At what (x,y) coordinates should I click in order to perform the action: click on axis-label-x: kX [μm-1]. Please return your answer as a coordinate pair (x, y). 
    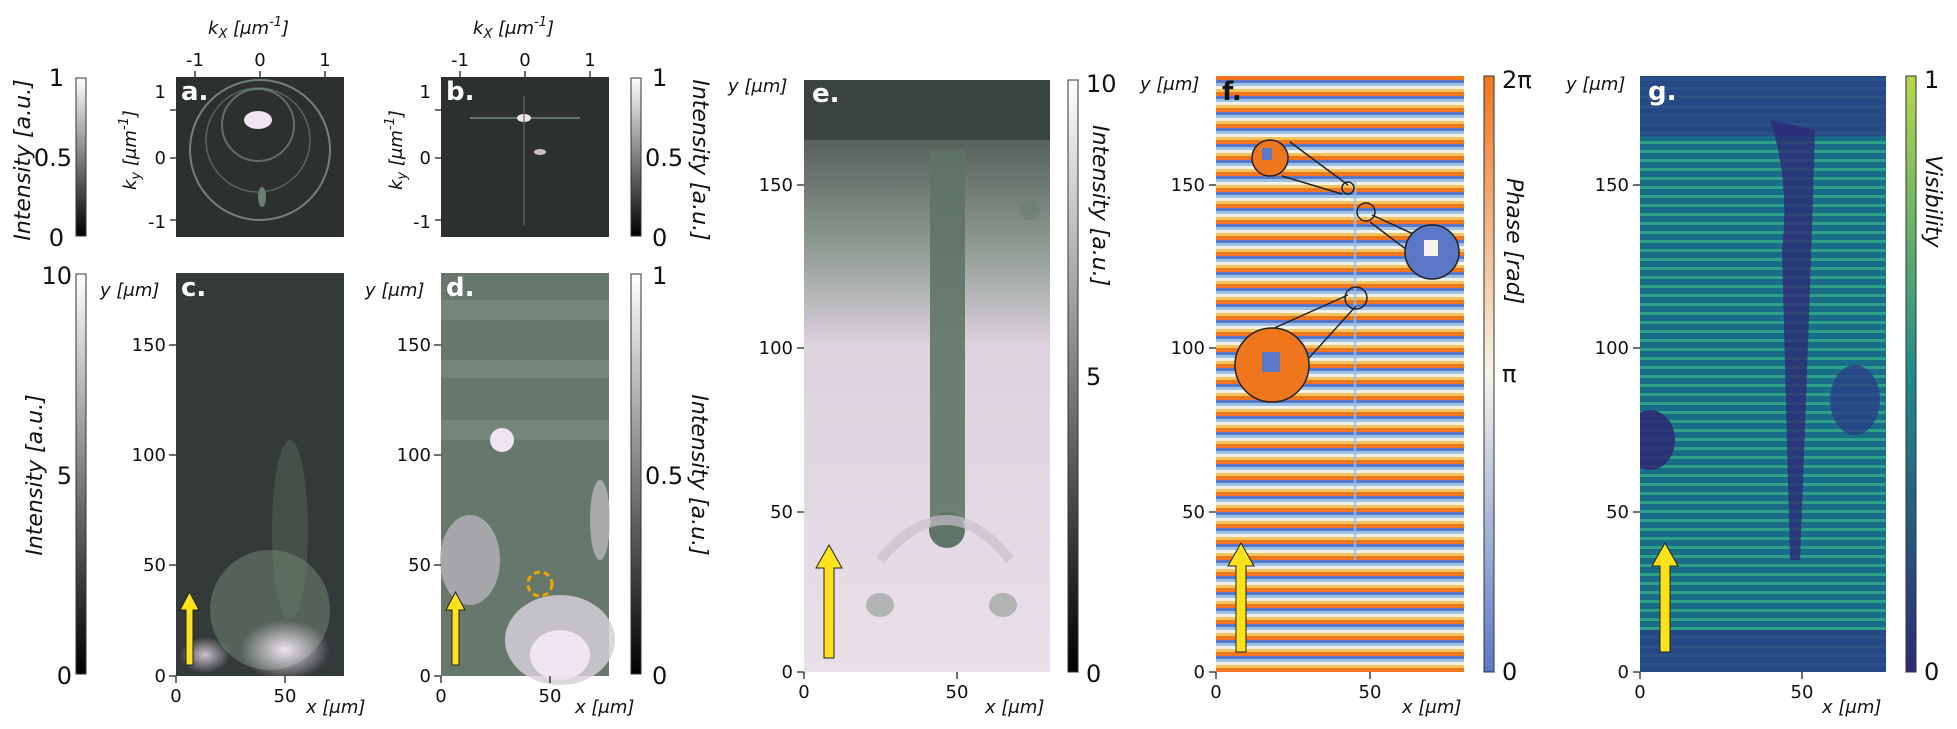
    Looking at the image, I should click on (513, 28).